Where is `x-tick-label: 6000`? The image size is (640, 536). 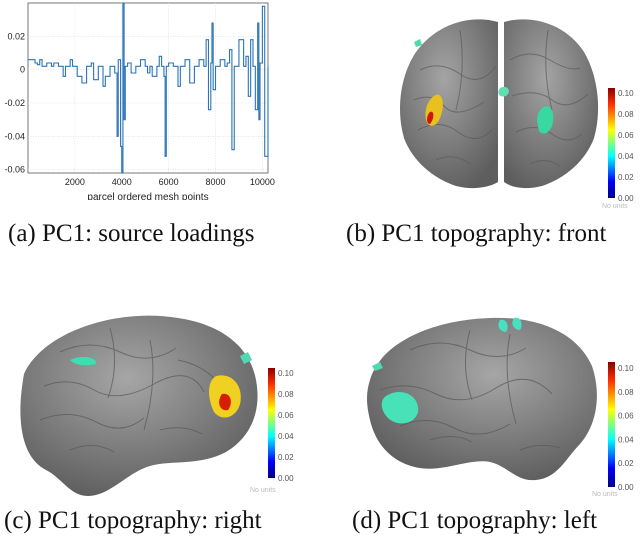
x-tick-label: 6000 is located at coordinates (169, 182).